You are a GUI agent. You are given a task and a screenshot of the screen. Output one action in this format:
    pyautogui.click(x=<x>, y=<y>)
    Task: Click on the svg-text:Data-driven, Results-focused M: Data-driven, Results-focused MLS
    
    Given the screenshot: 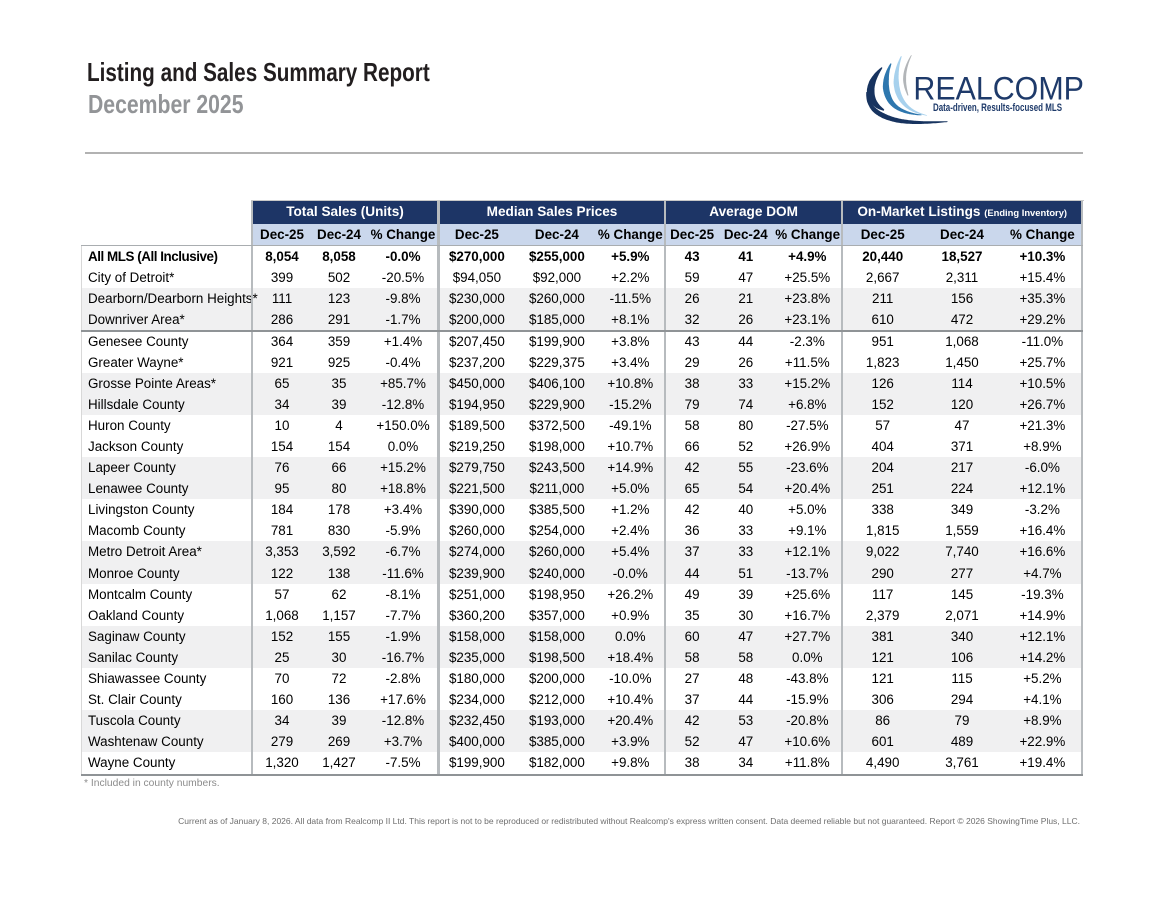 What is the action you would take?
    pyautogui.click(x=997, y=108)
    